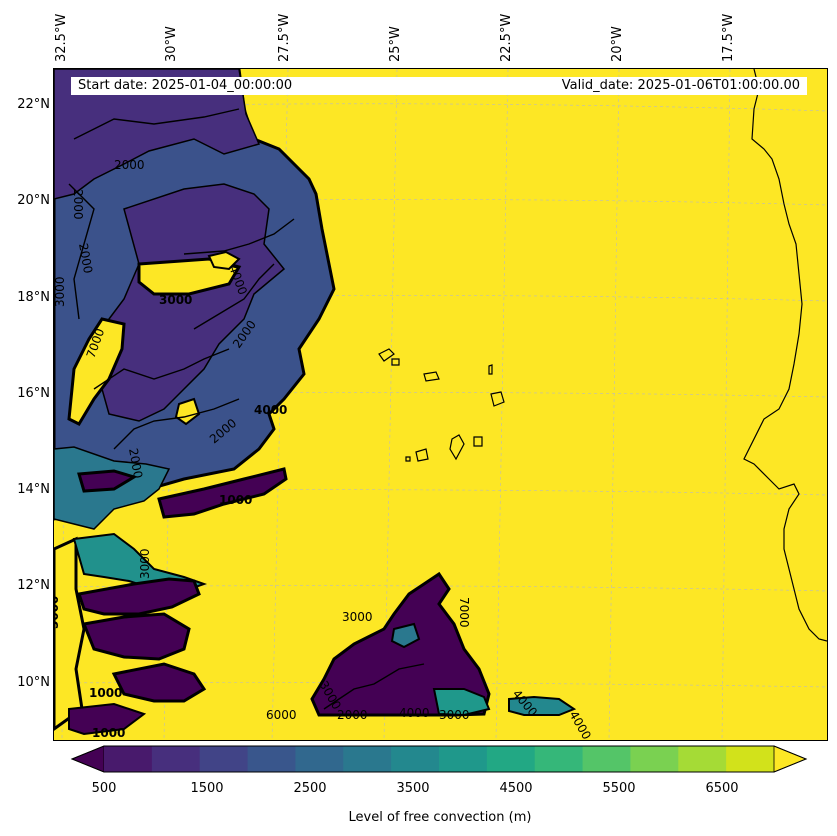 The height and width of the screenshot is (836, 837). I want to click on lat-tick-label: 14°N, so click(33, 489).